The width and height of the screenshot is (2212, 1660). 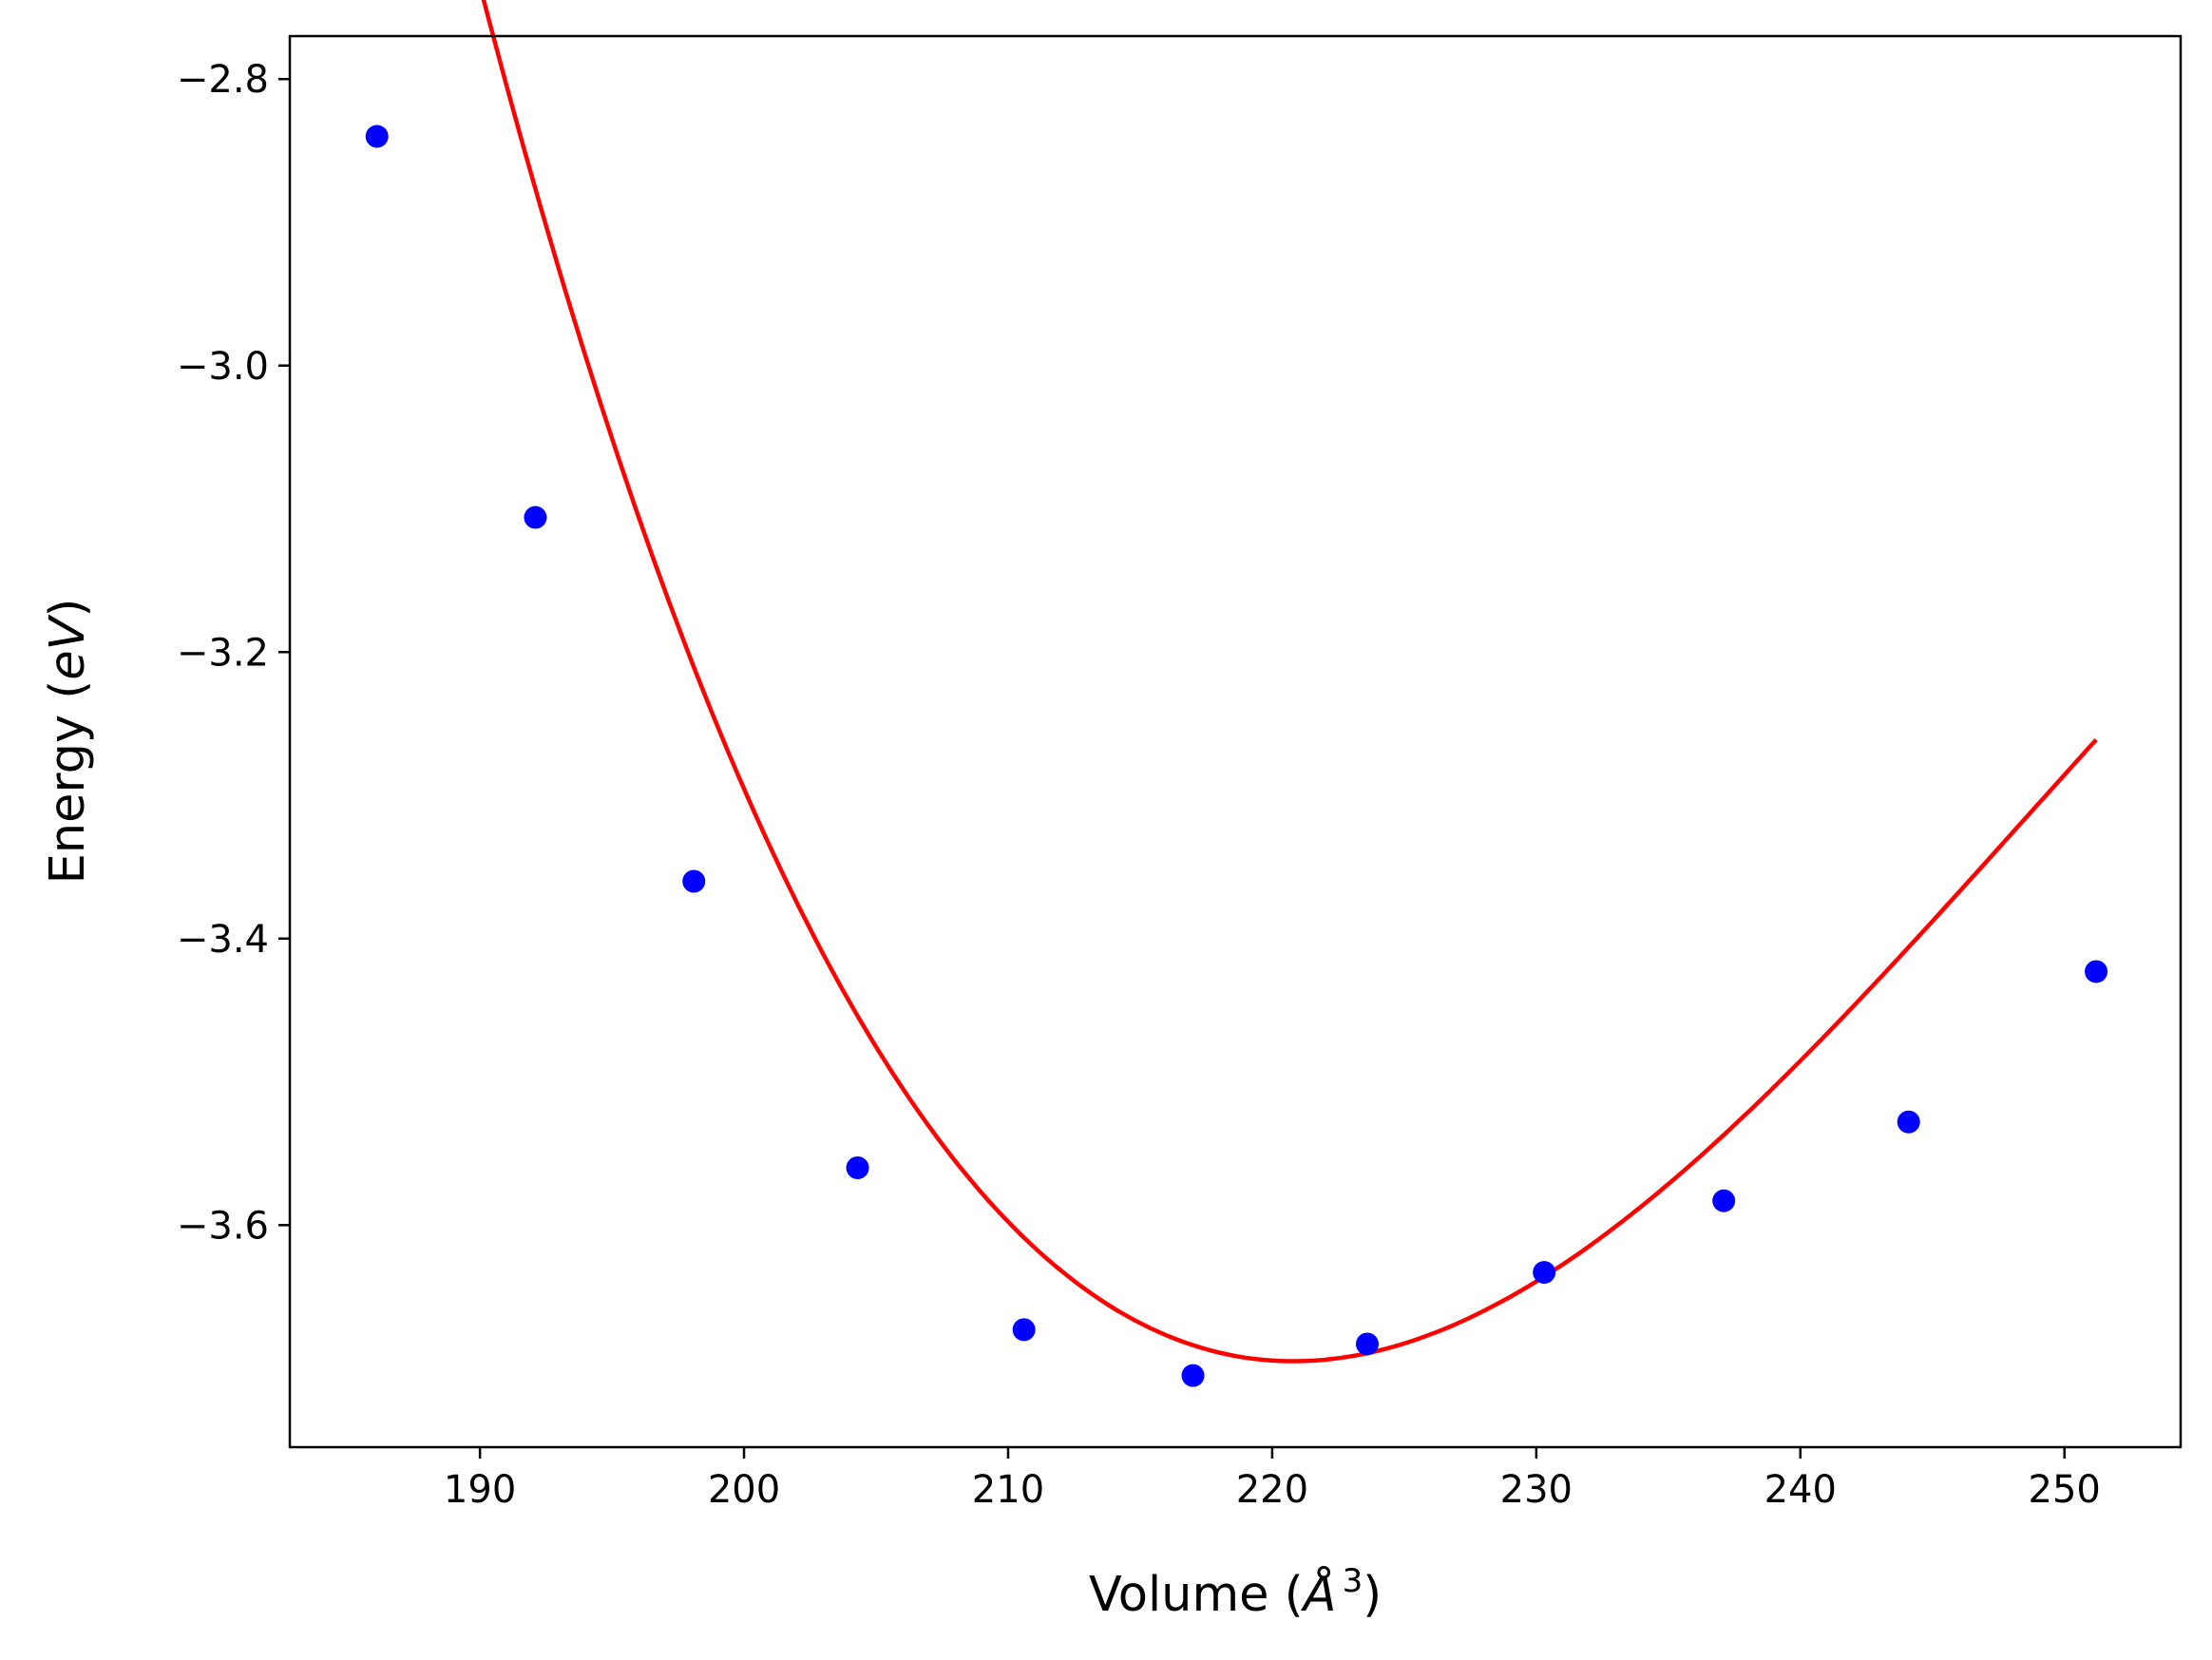 What do you see at coordinates (223, 367) in the screenshot?
I see `y-tick-label: −3.0` at bounding box center [223, 367].